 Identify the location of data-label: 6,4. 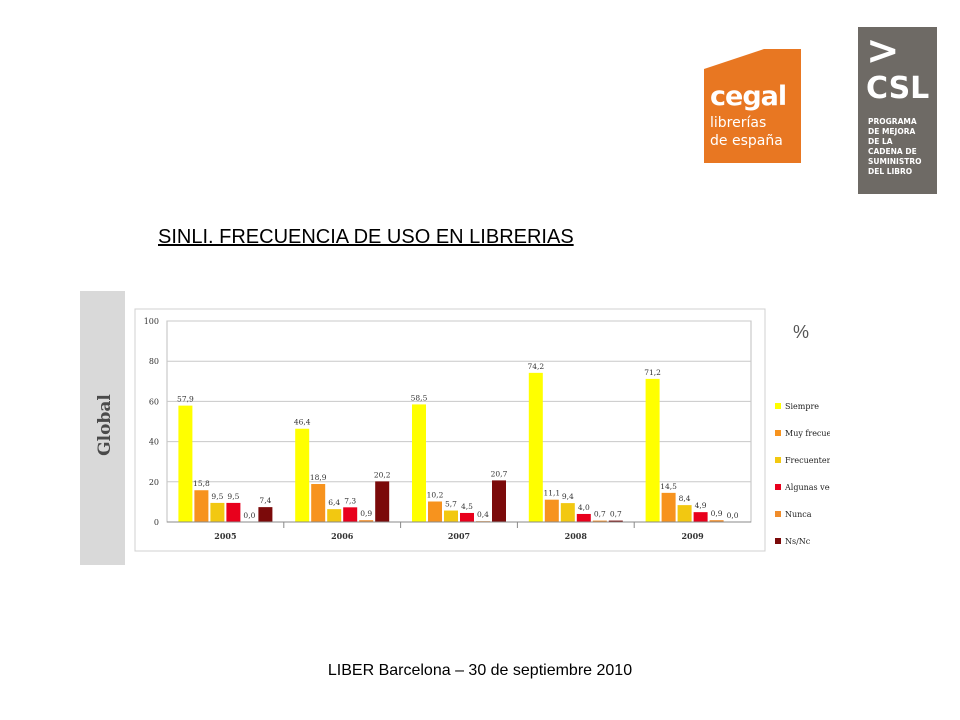
(334, 502).